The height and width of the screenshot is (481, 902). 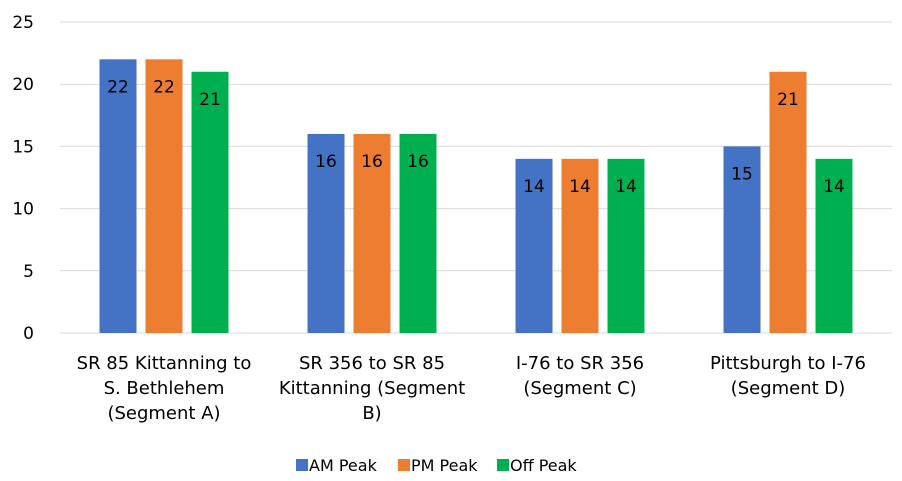 What do you see at coordinates (371, 413) in the screenshot?
I see `category-label: B)` at bounding box center [371, 413].